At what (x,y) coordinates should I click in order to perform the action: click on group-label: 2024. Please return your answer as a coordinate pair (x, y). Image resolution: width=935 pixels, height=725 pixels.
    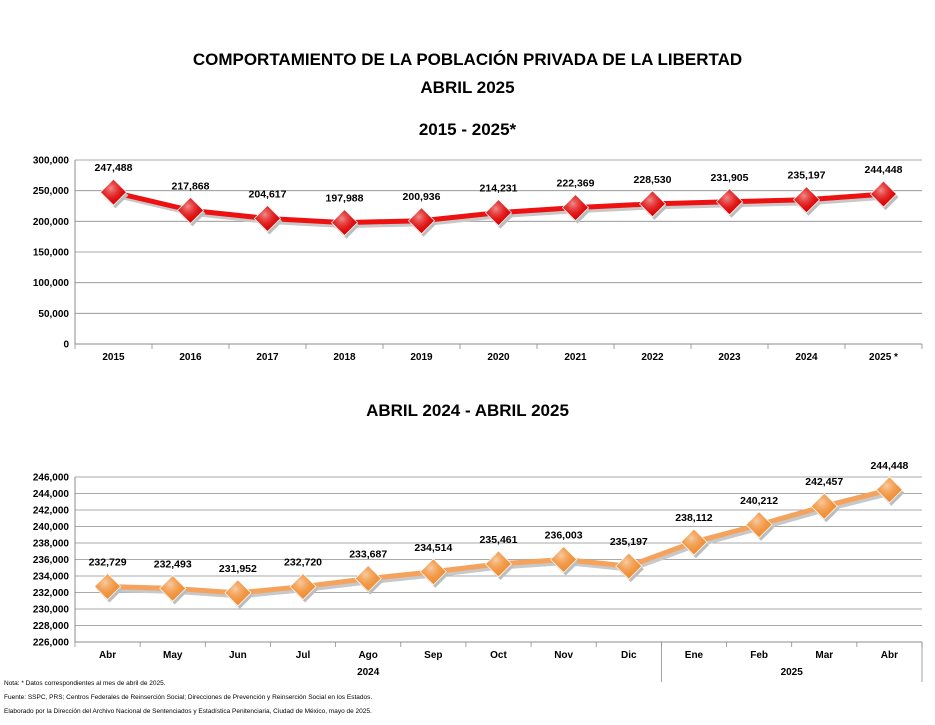
    Looking at the image, I should click on (368, 672).